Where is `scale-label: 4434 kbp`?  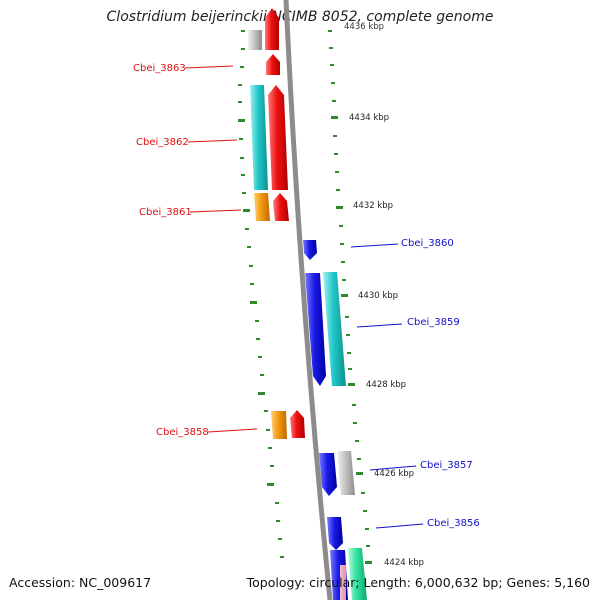 scale-label: 4434 kbp is located at coordinates (369, 118).